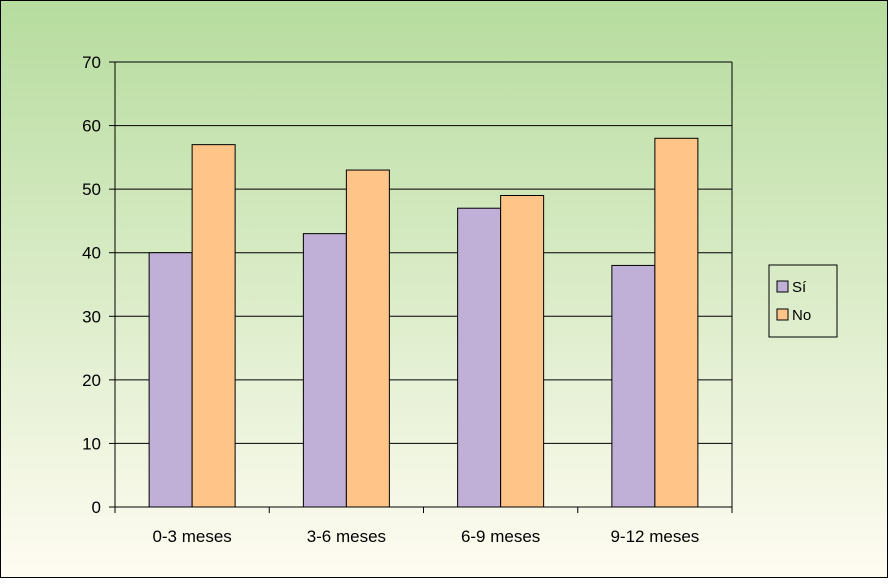 This screenshot has width=889, height=584. What do you see at coordinates (500, 536) in the screenshot?
I see `x-tick-label: 6-9 meses` at bounding box center [500, 536].